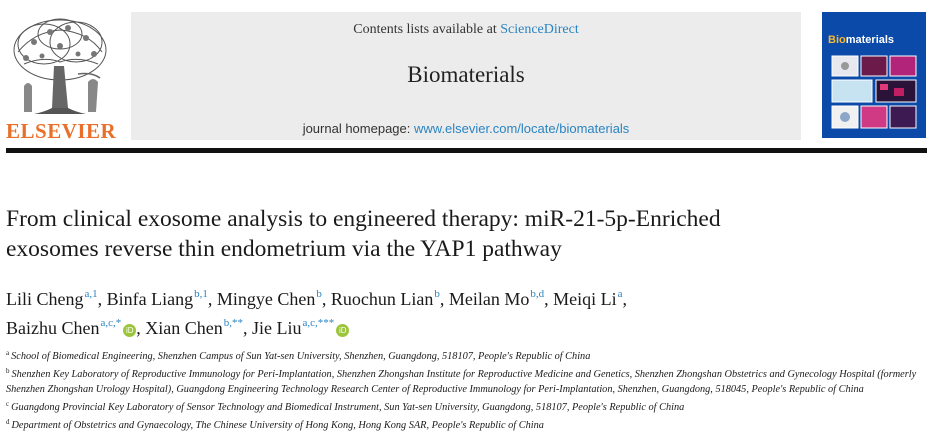 The image size is (935, 436). Describe the element at coordinates (8, 404) in the screenshot. I see `affiliation-key: c` at that location.